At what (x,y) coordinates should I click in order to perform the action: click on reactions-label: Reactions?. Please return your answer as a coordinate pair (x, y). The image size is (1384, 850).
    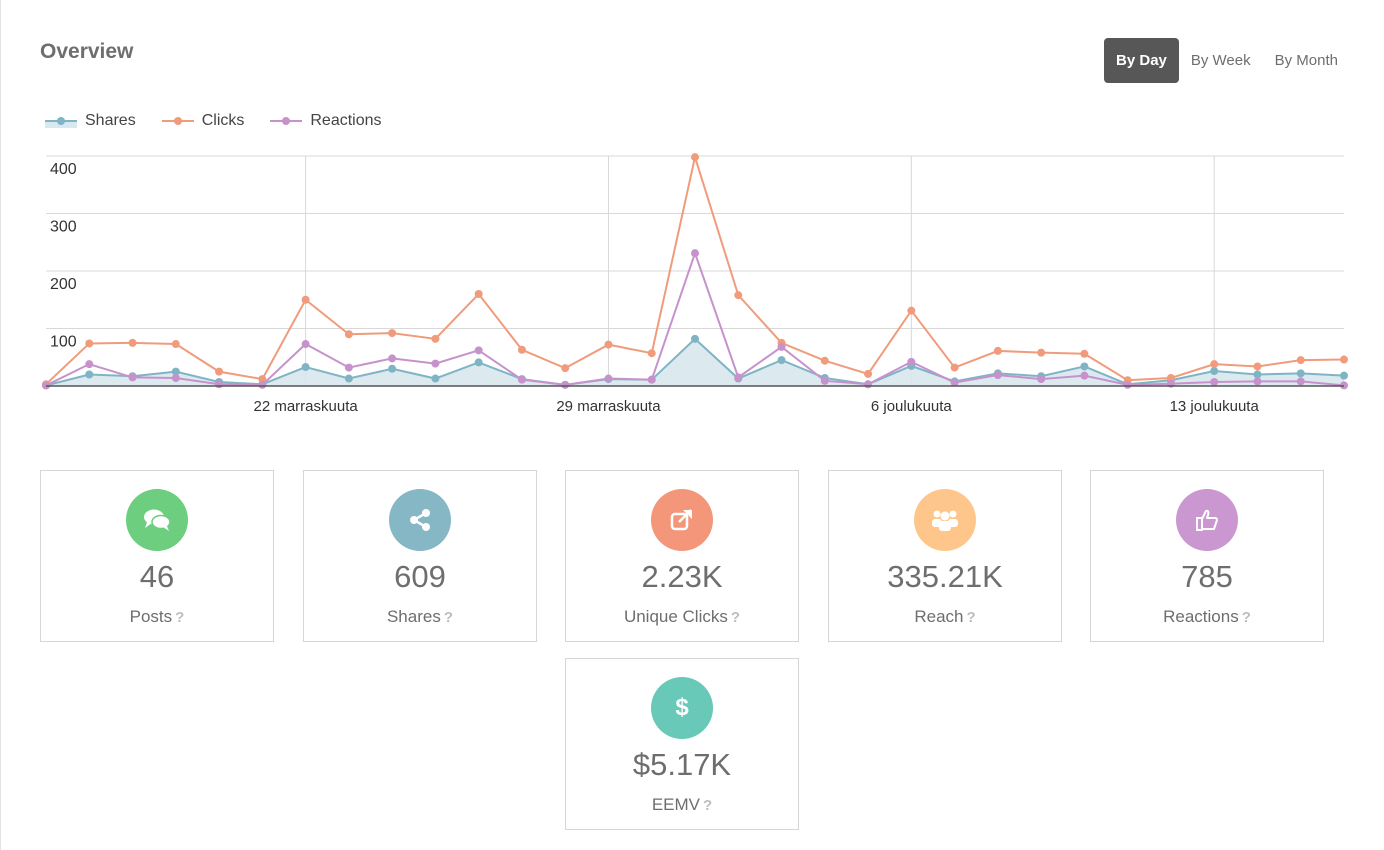
    Looking at the image, I should click on (1207, 617).